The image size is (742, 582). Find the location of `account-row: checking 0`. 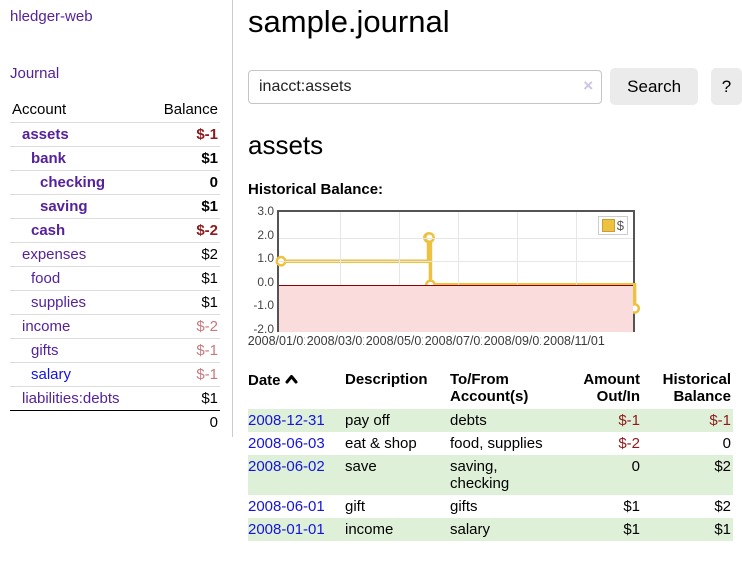

account-row: checking 0 is located at coordinates (115, 182).